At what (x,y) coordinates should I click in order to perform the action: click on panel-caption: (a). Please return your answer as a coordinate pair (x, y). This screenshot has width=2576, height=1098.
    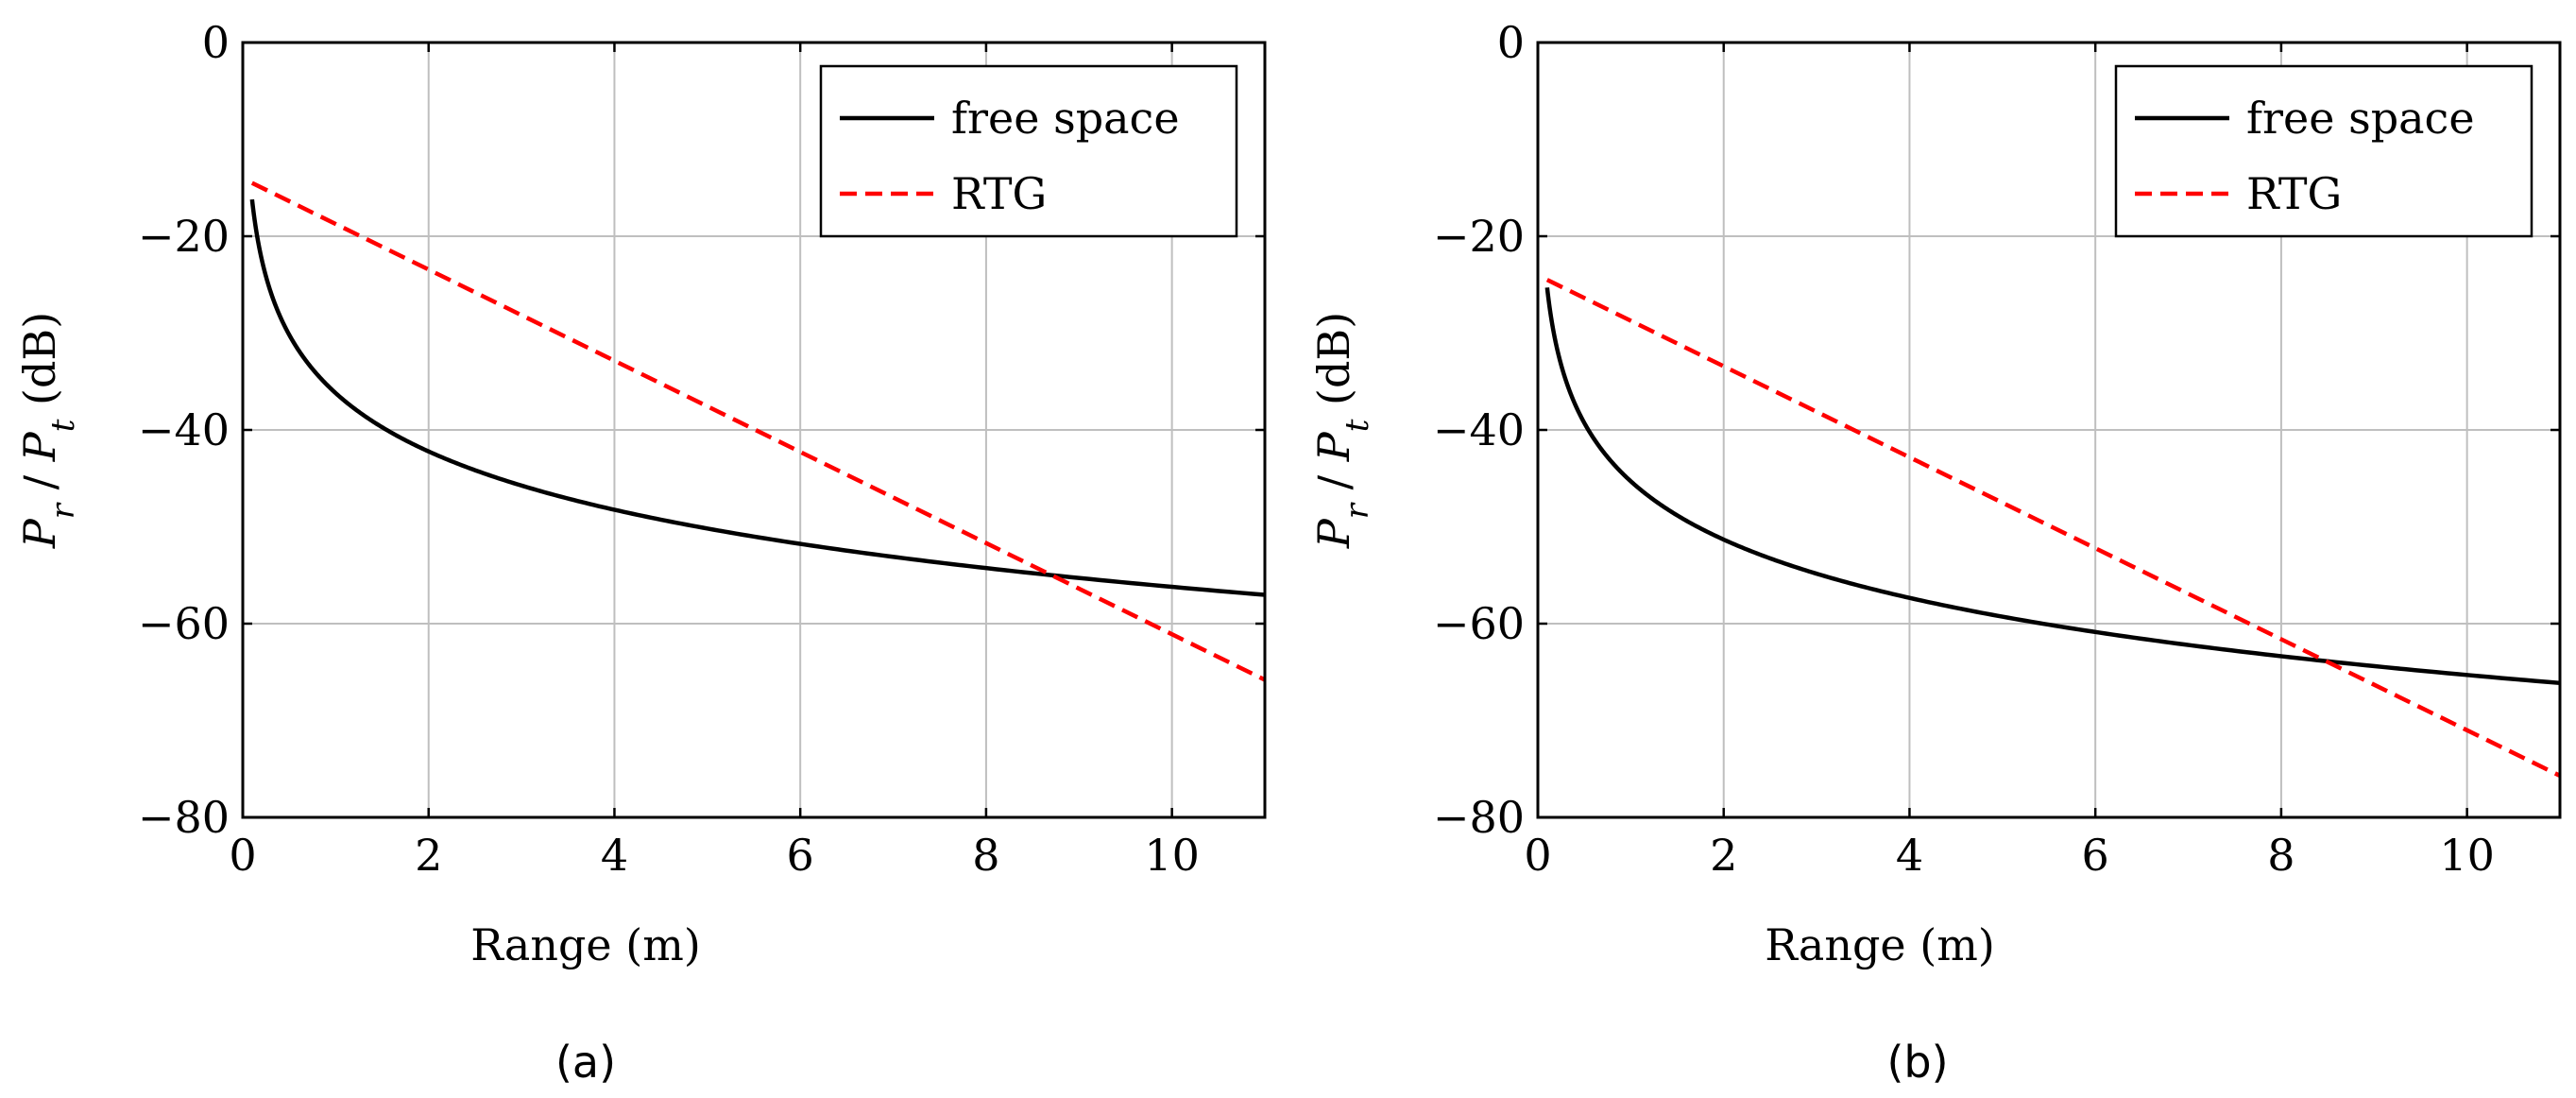
    Looking at the image, I should click on (586, 1062).